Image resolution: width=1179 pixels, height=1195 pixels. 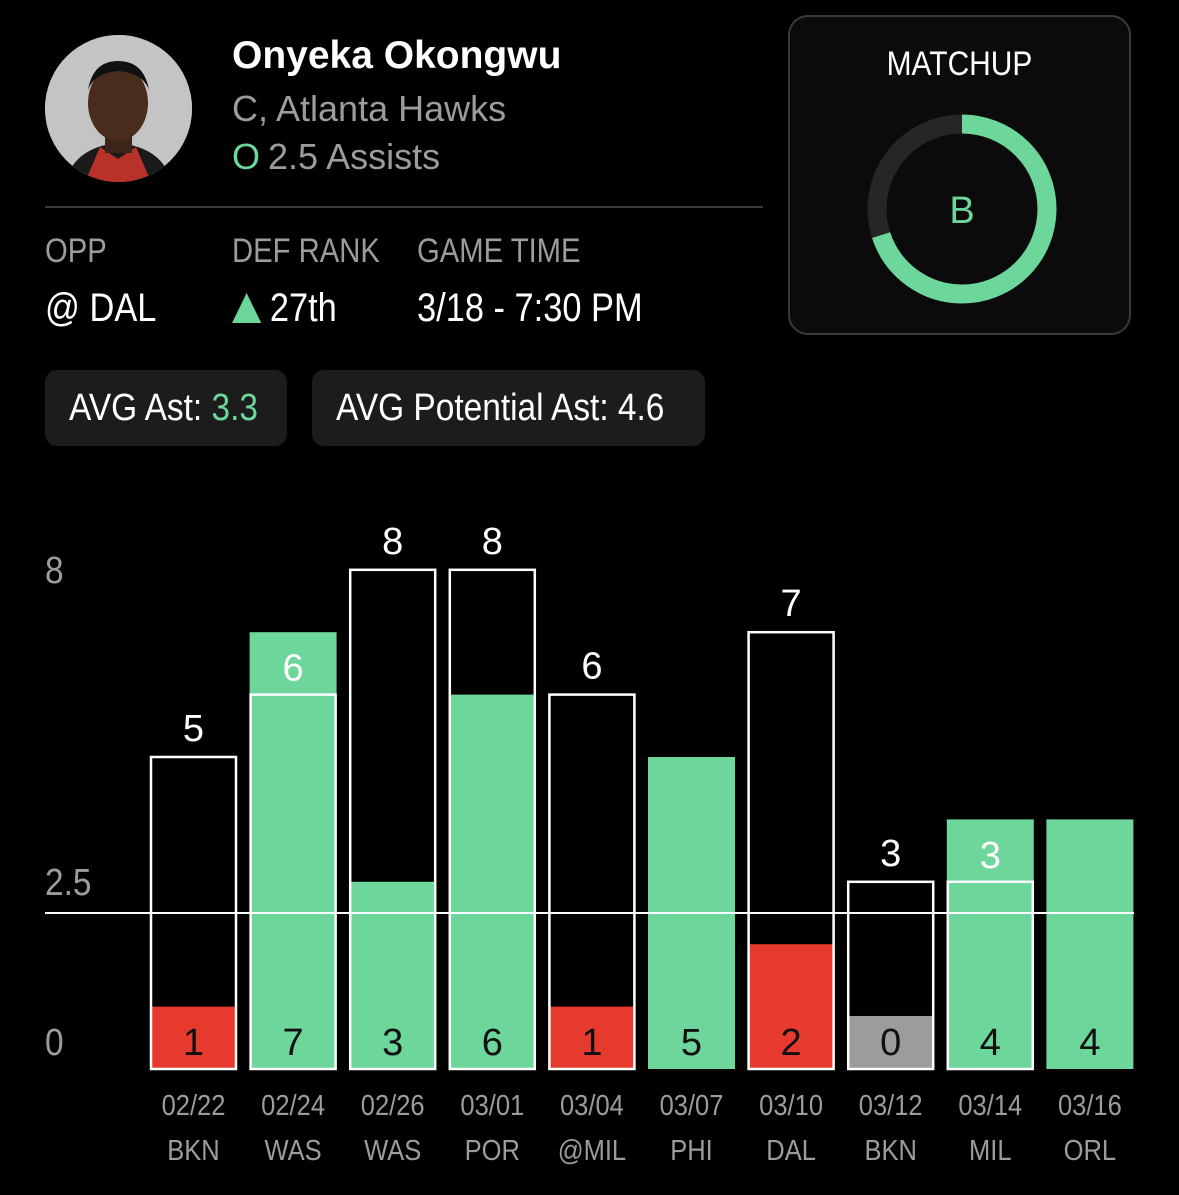 I want to click on matchup-grade: B, so click(x=961, y=211).